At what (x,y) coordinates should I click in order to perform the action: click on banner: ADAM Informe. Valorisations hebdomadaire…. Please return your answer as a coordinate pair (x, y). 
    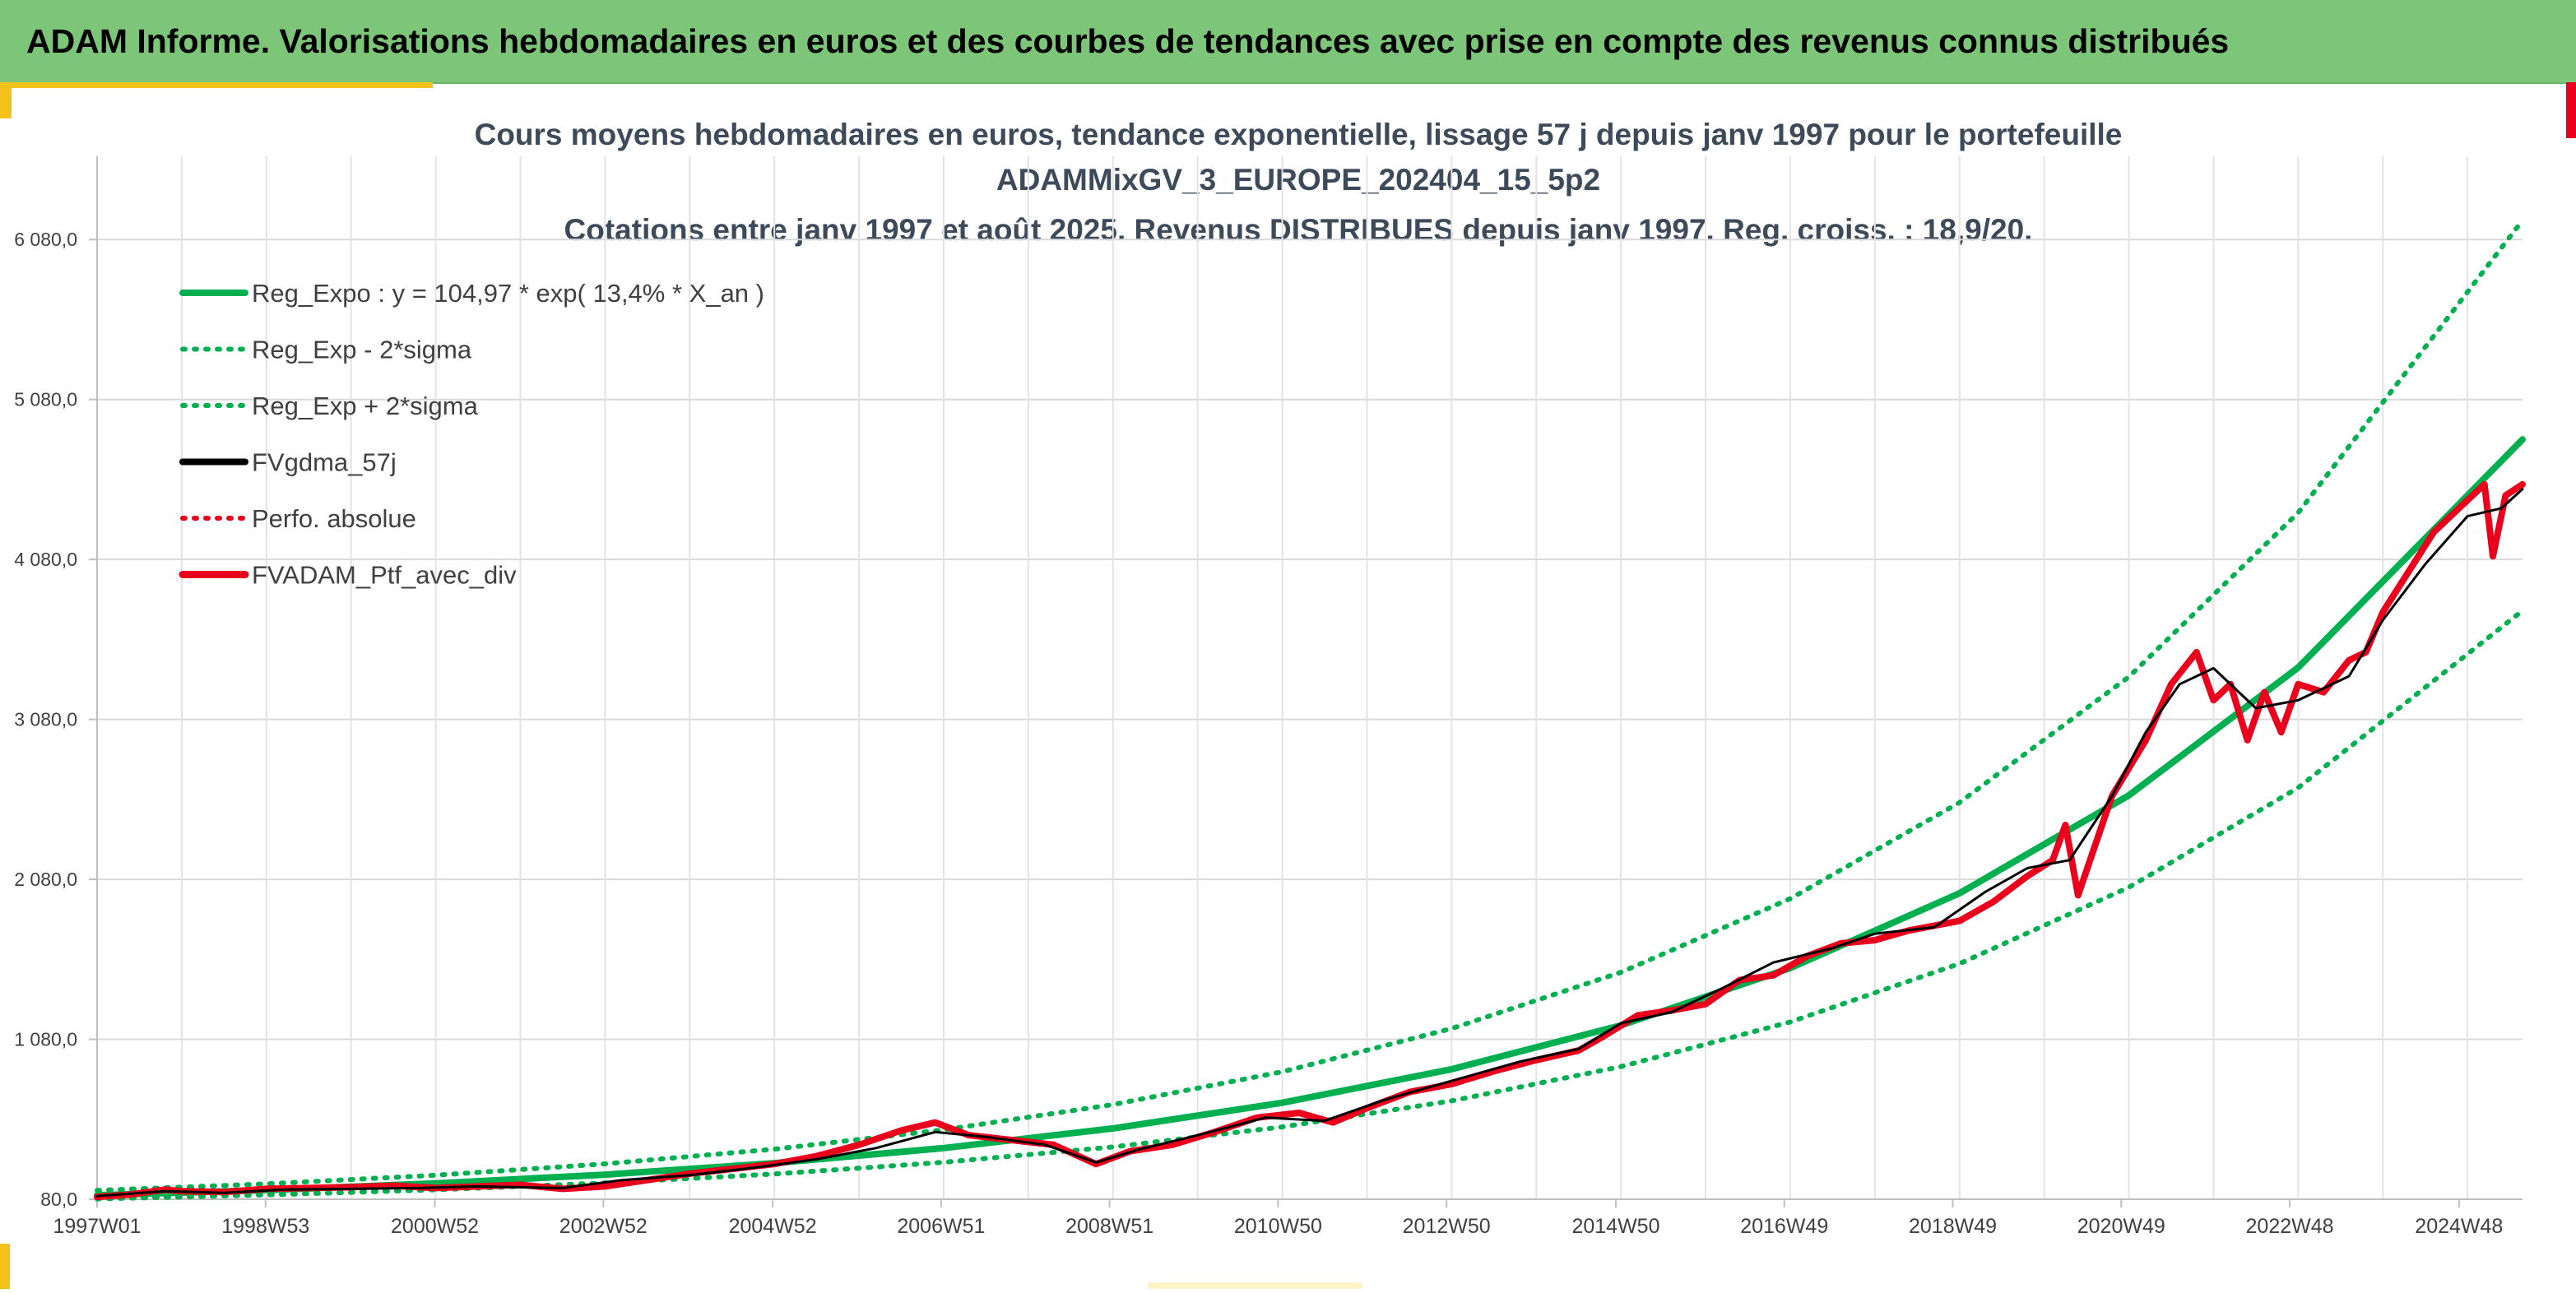
    Looking at the image, I should click on (1288, 42).